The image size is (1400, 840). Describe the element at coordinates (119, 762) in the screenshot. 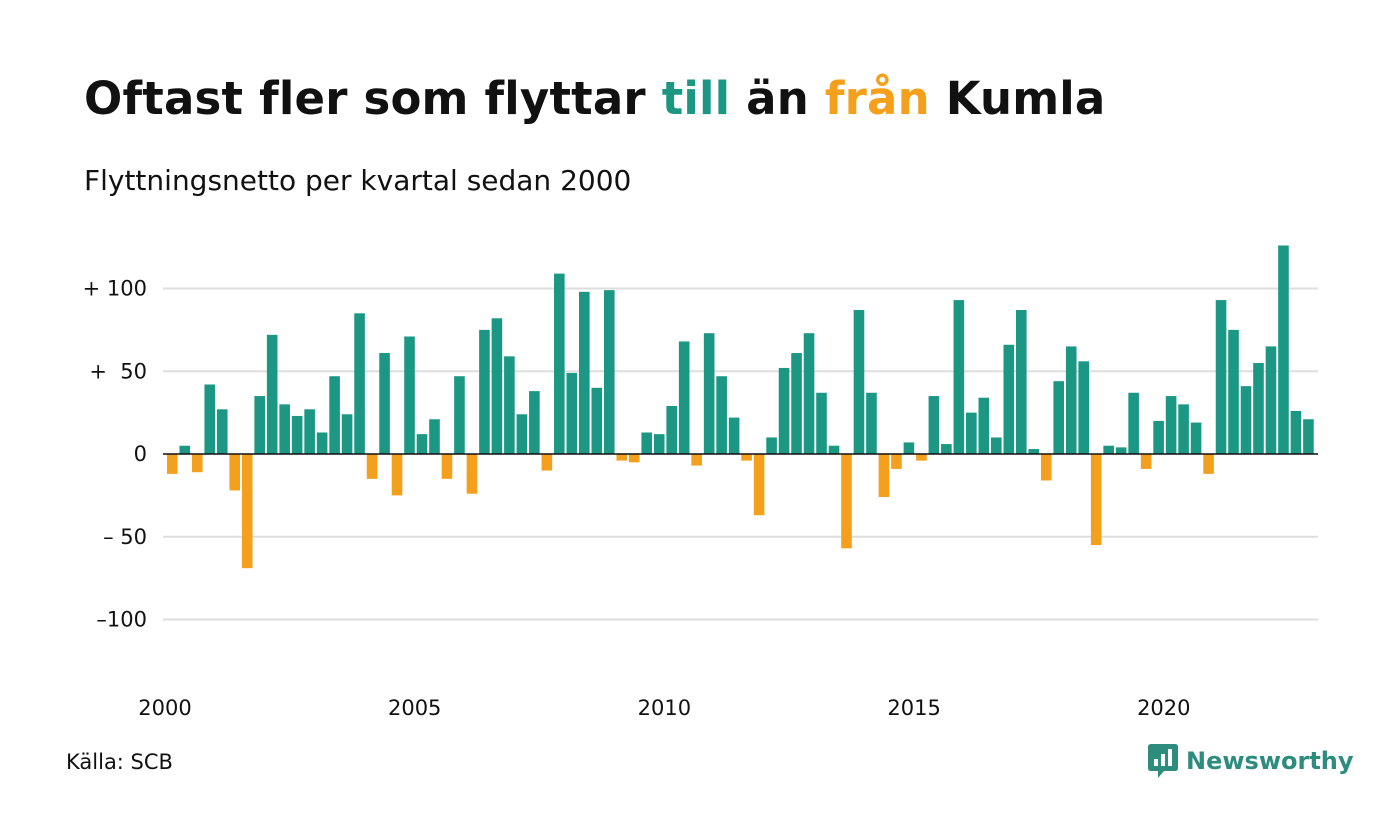

I see `source-label: Källa: SCB` at that location.